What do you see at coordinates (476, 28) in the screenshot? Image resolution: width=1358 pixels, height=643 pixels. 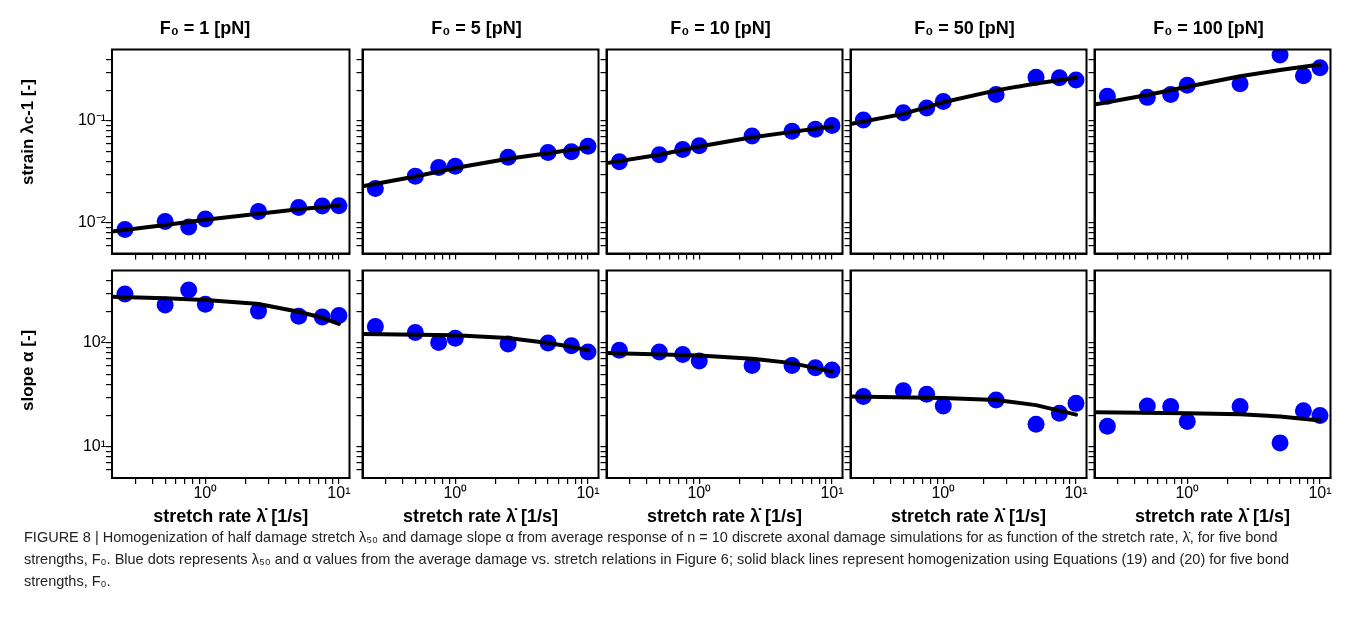 I see `chart-title: F₀ = 5 [pN]` at bounding box center [476, 28].